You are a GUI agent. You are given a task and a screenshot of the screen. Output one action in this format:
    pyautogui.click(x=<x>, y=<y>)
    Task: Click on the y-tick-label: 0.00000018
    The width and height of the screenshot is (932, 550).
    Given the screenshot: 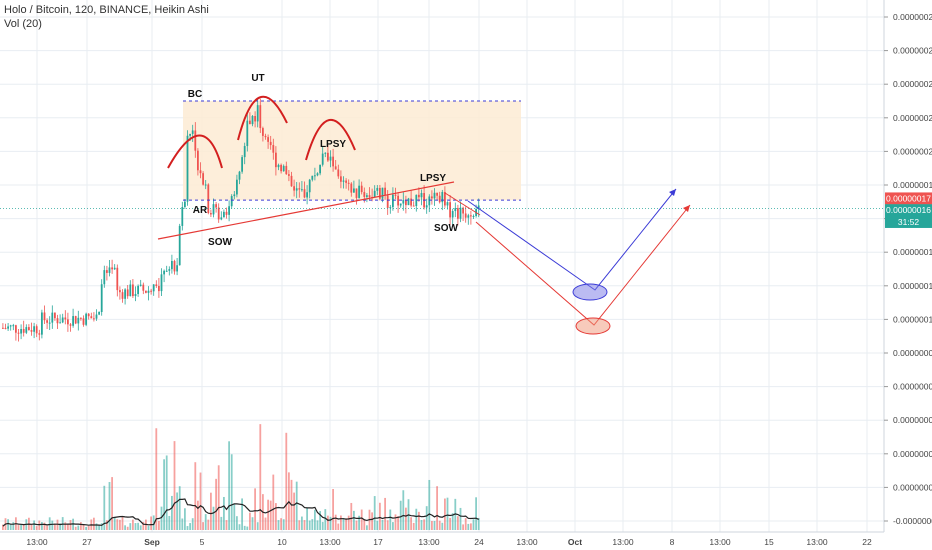 What is the action you would take?
    pyautogui.click(x=912, y=185)
    